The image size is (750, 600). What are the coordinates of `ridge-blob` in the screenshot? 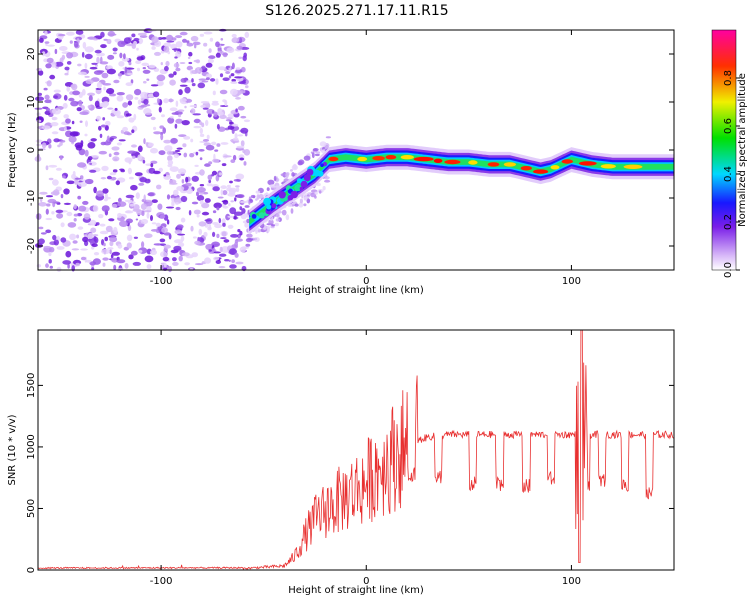 It's located at (298, 188).